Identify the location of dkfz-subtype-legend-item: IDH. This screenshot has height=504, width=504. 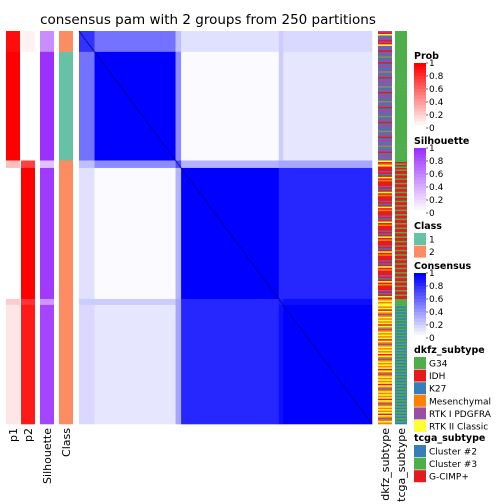
(437, 377).